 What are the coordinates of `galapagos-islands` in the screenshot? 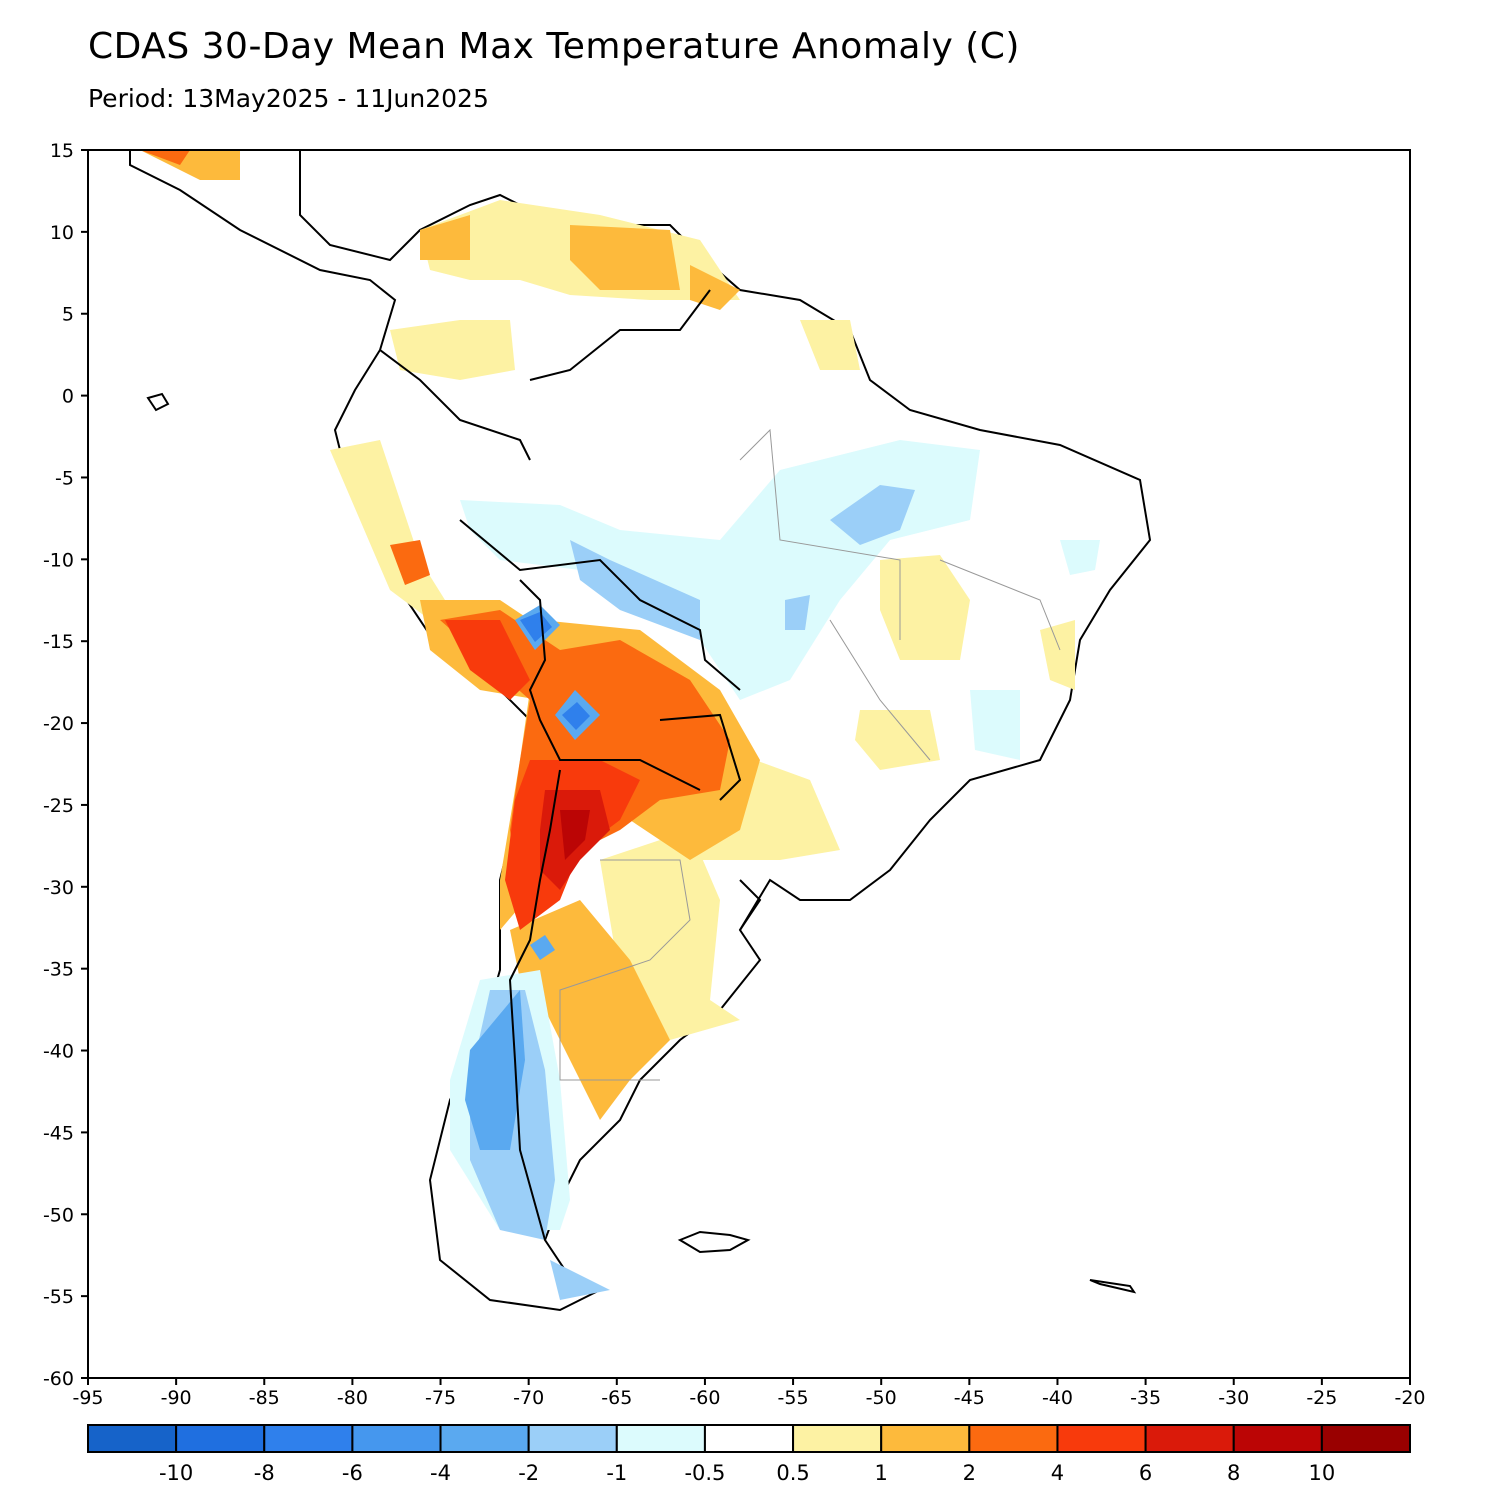 It's located at (158, 402).